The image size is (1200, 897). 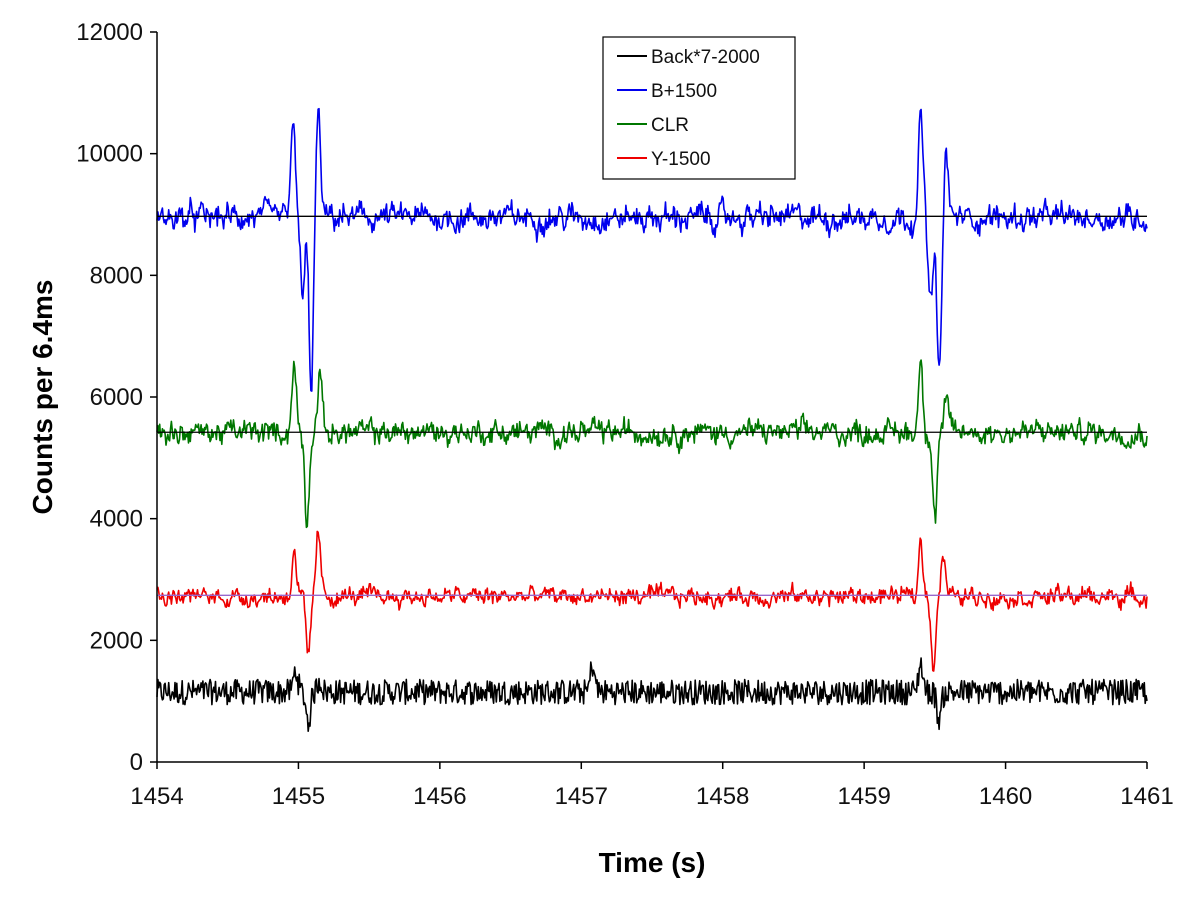 I want to click on y-tick-label: 10000, so click(x=109, y=154).